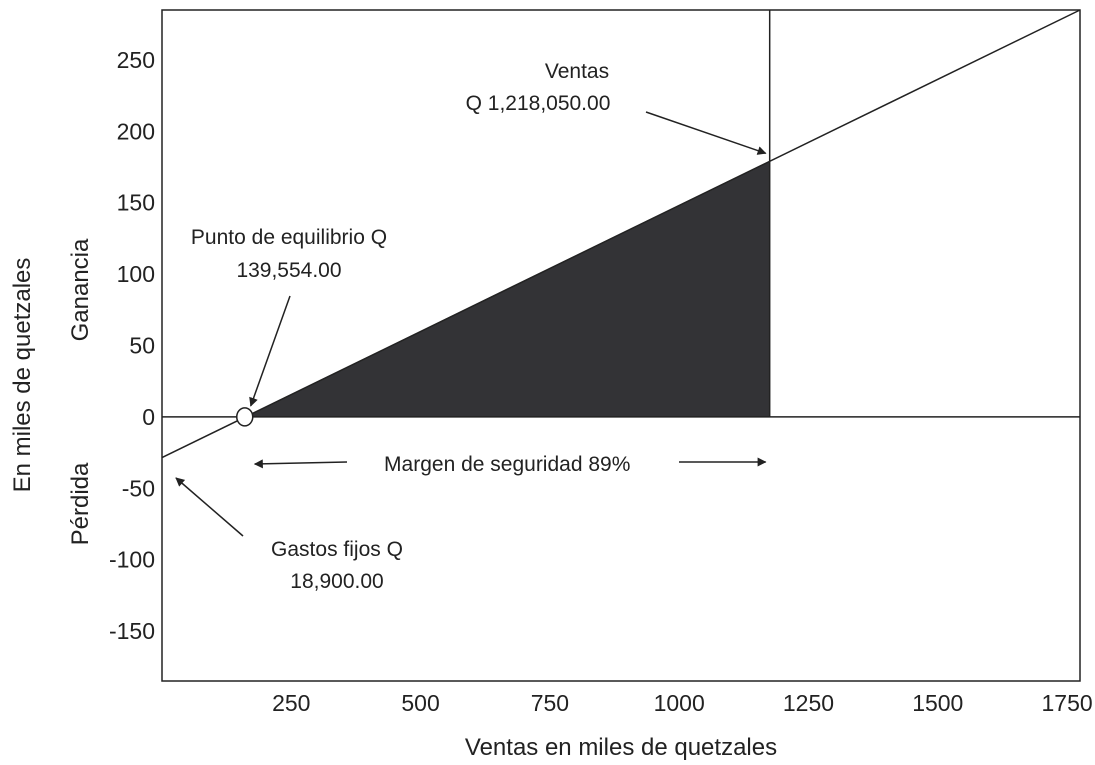  I want to click on x-tick-label: 1250, so click(808, 703).